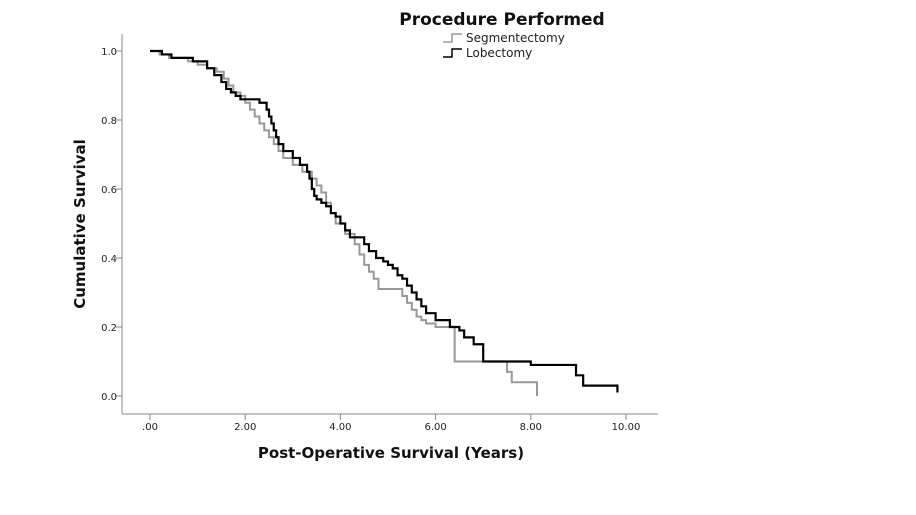  What do you see at coordinates (111, 225) in the screenshot?
I see `y-tick-group: 0.0 0.2 0.4 0.6 0.8 1.0` at bounding box center [111, 225].